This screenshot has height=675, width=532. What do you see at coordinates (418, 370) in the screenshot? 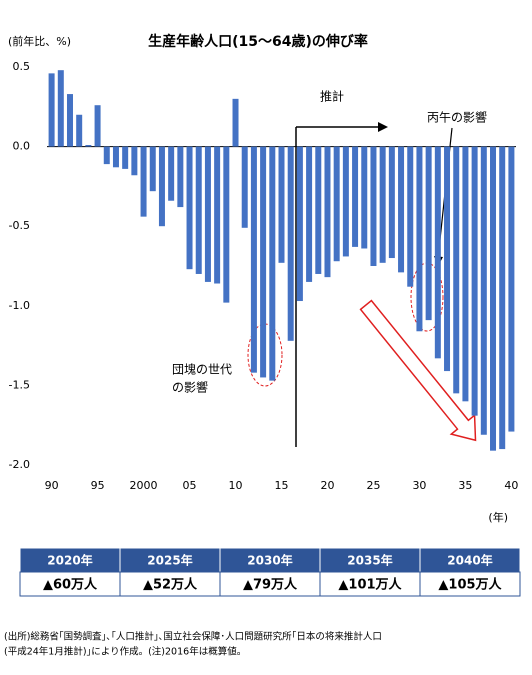
I see `trend-arrow` at bounding box center [418, 370].